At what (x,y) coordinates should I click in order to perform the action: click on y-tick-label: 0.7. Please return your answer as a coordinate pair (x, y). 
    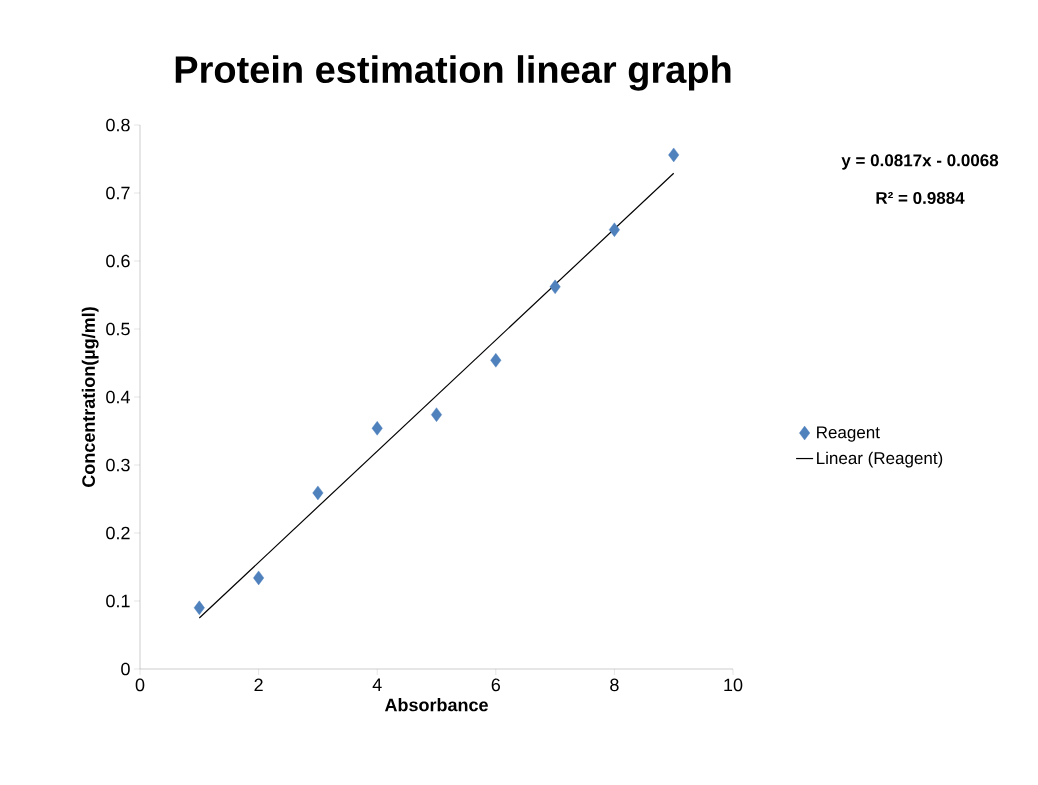
    Looking at the image, I should click on (118, 193).